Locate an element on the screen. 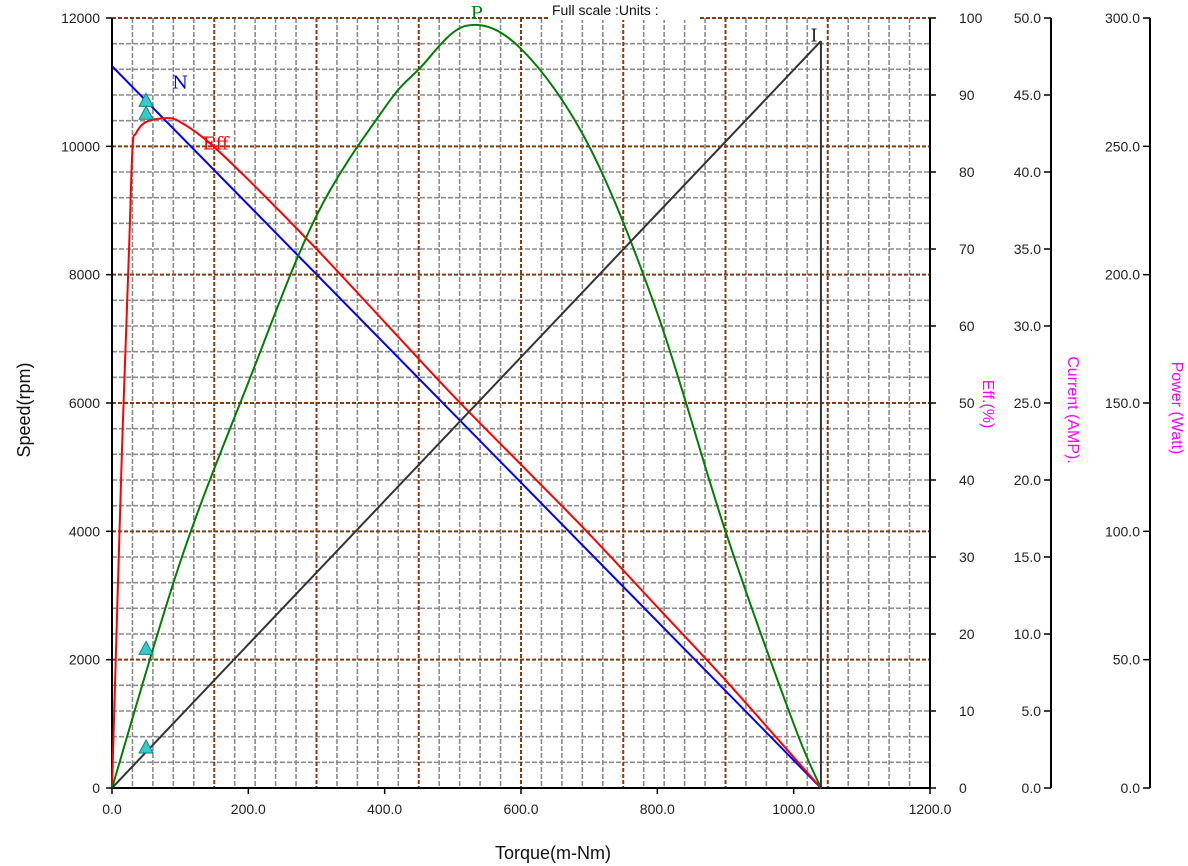 The width and height of the screenshot is (1188, 866). speed-tick-label: 0 is located at coordinates (96, 788).